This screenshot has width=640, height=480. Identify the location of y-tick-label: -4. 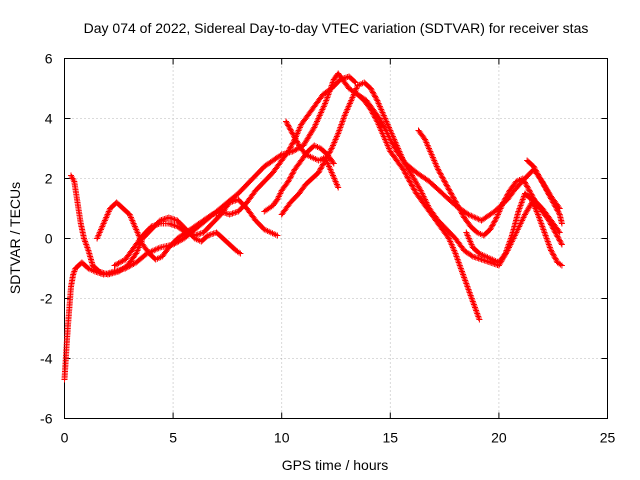
(46, 359).